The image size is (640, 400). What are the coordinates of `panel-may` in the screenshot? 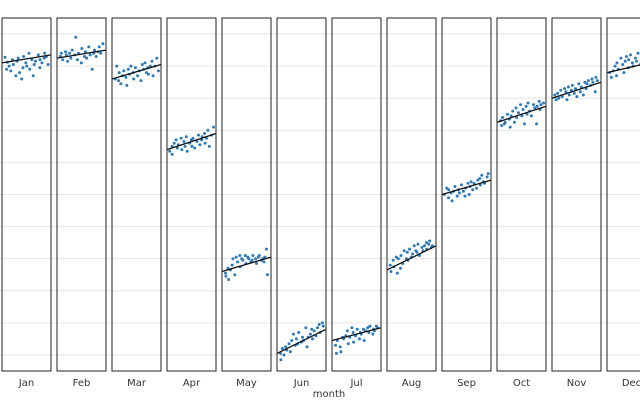 It's located at (246, 194).